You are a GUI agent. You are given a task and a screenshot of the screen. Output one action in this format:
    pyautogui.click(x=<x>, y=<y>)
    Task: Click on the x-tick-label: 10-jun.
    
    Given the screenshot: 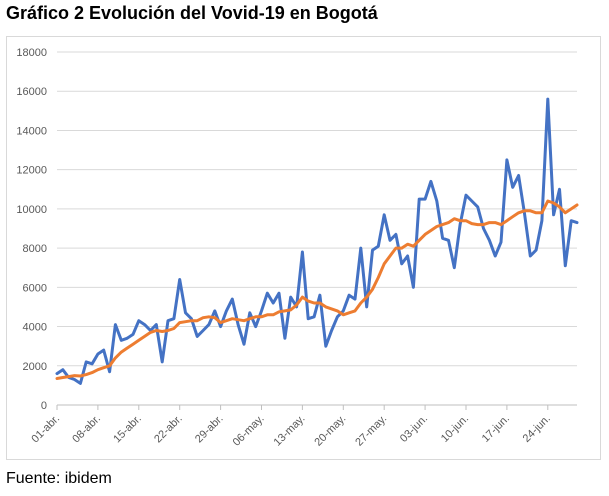 What is the action you would take?
    pyautogui.click(x=455, y=429)
    